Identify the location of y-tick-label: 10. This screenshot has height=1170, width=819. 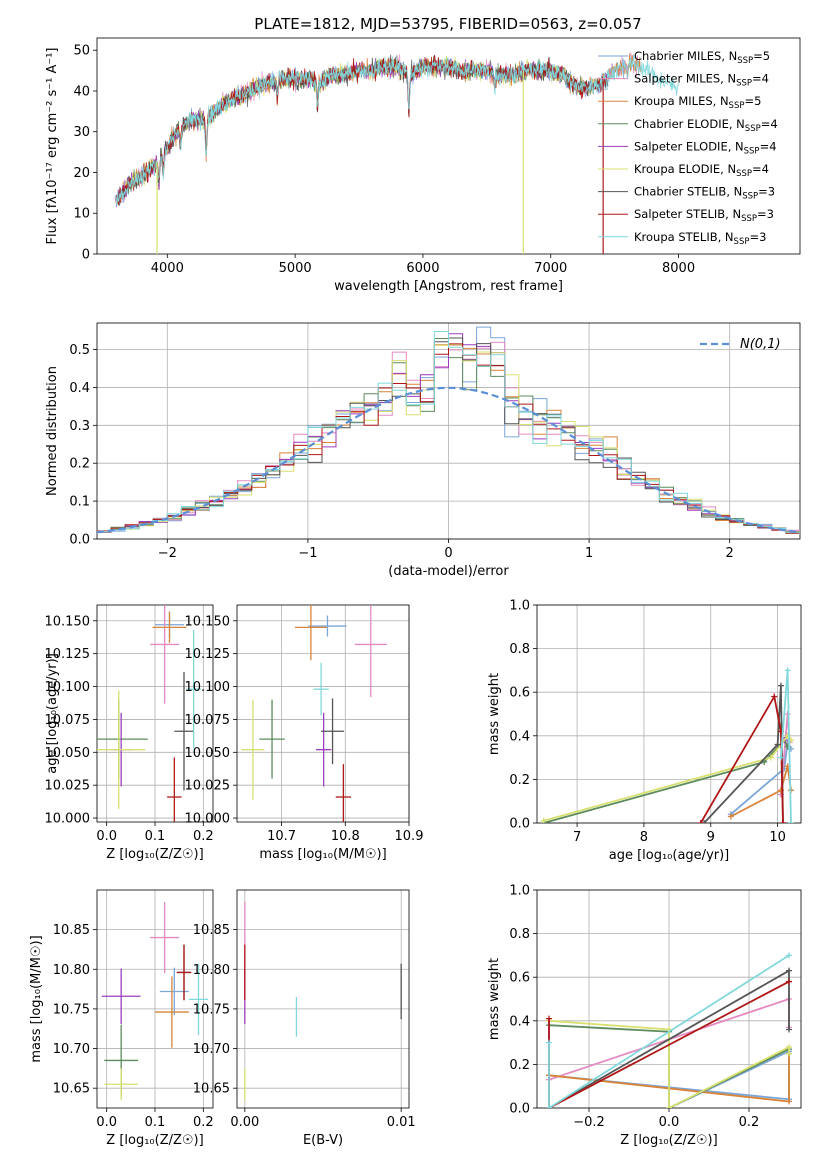
(81, 214).